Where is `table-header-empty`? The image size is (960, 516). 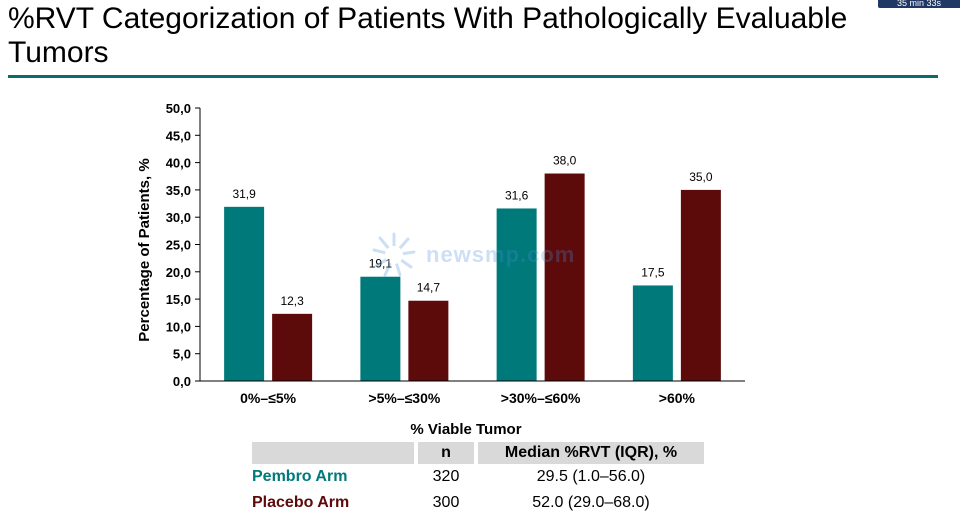 table-header-empty is located at coordinates (333, 453).